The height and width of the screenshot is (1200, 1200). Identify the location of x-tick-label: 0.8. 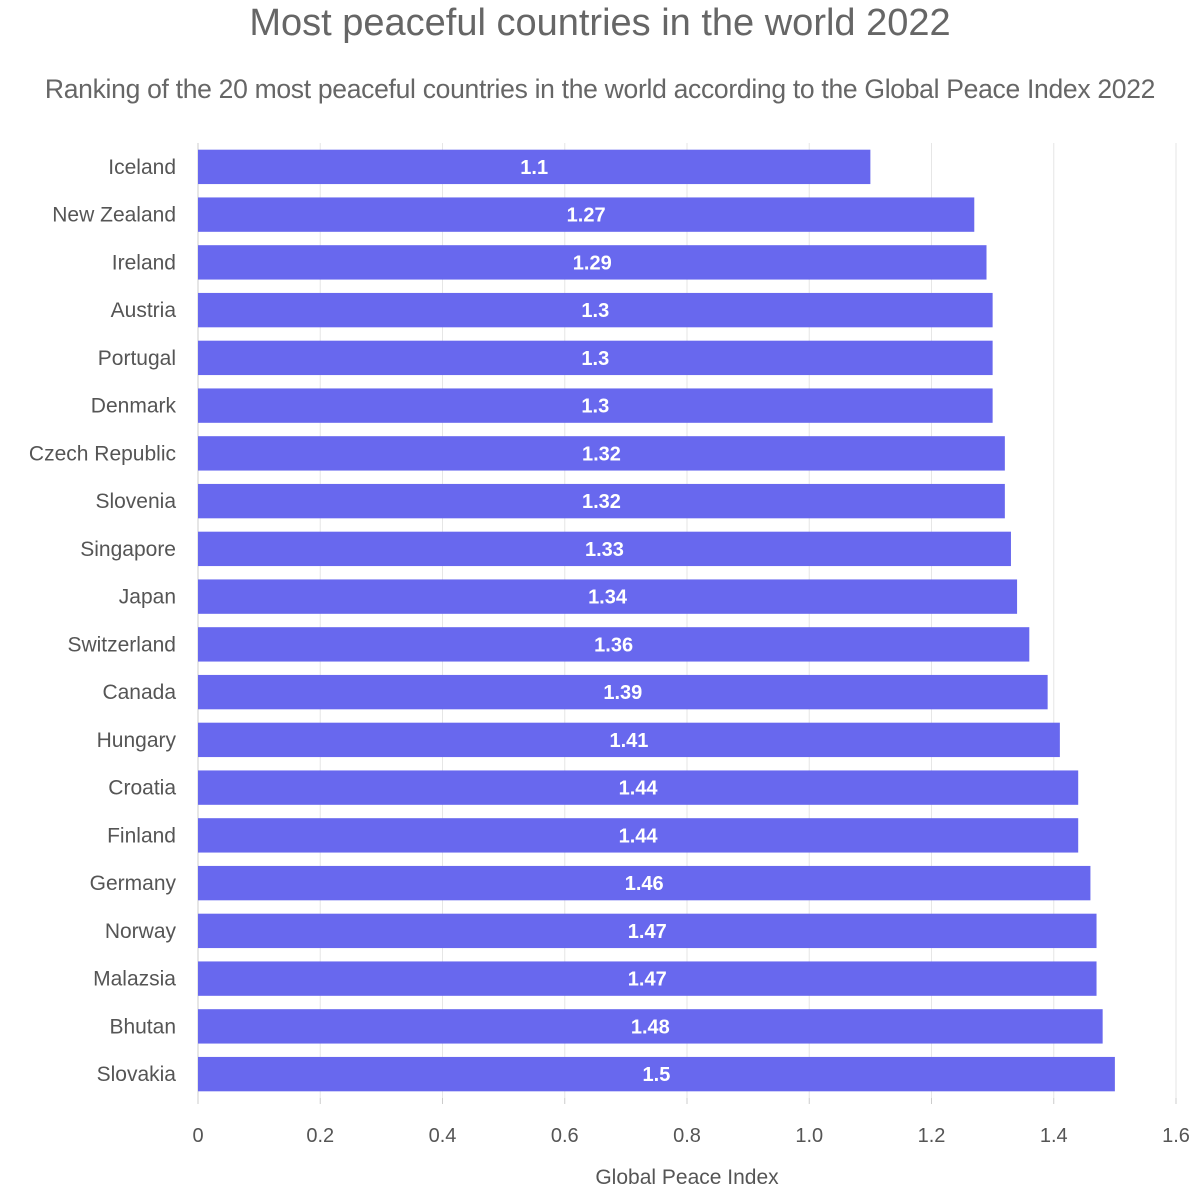
(687, 1136).